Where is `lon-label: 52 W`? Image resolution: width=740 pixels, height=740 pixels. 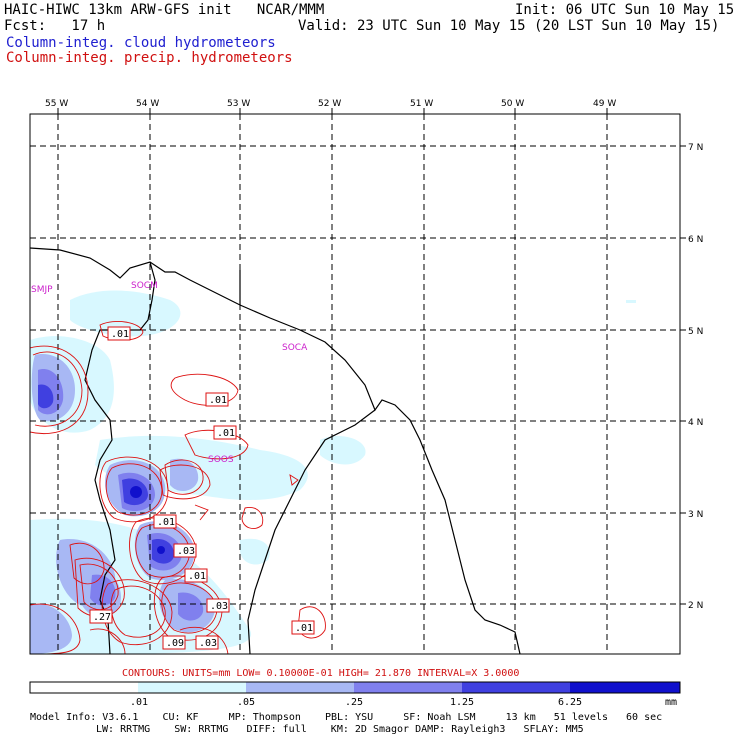
lon-label: 52 W is located at coordinates (329, 104).